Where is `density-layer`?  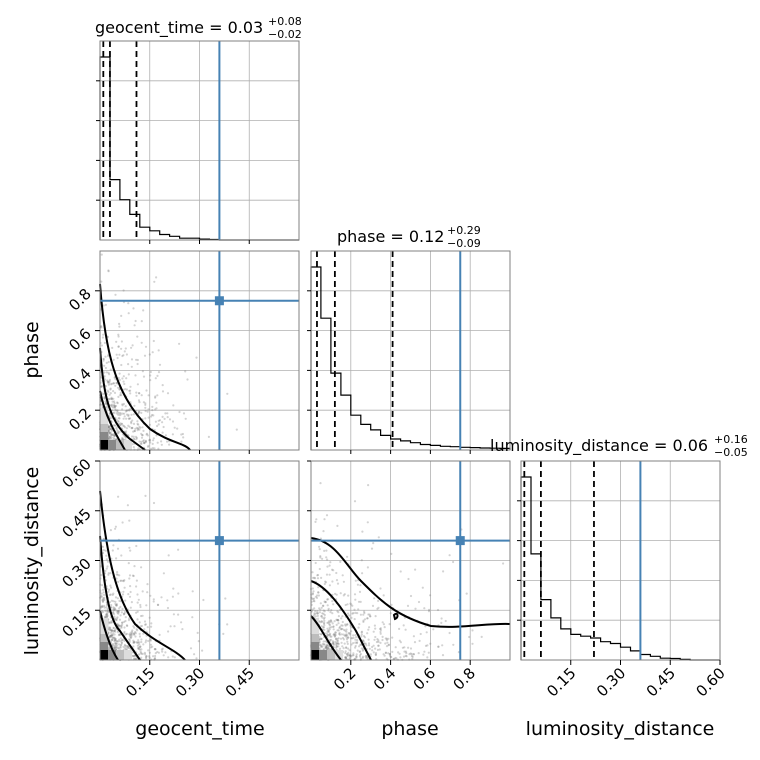 density-layer is located at coordinates (221, 534).